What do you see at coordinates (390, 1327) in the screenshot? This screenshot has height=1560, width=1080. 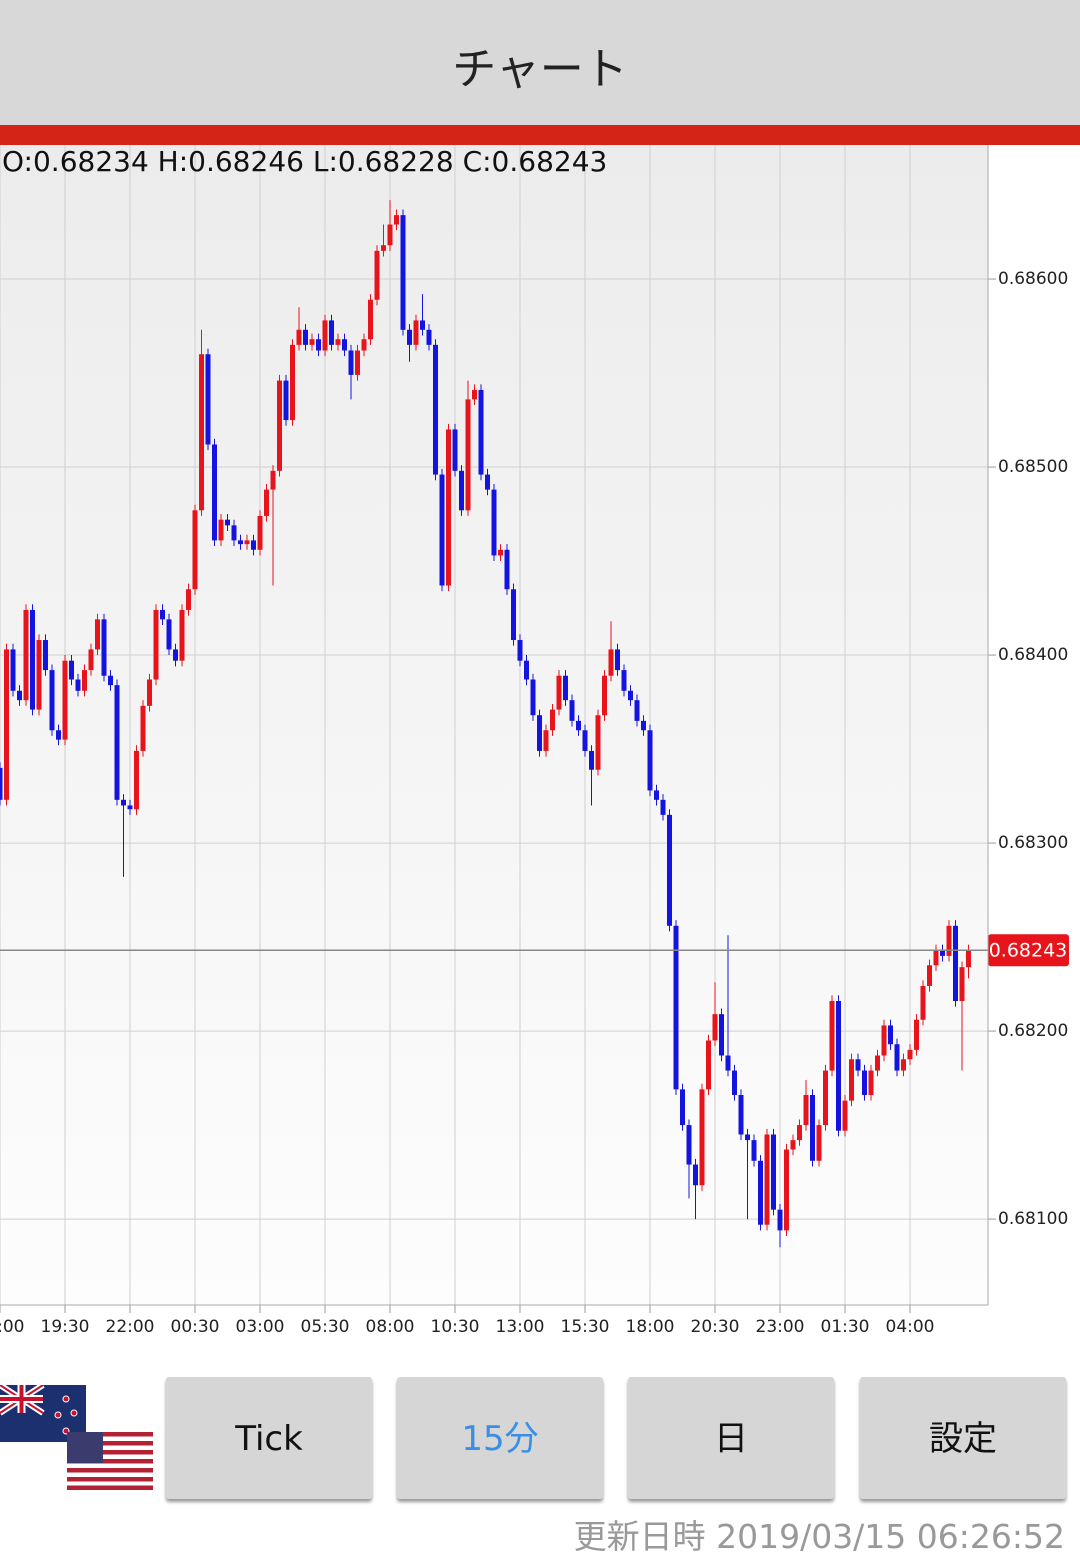 I see `x-tick-label: 08:00` at bounding box center [390, 1327].